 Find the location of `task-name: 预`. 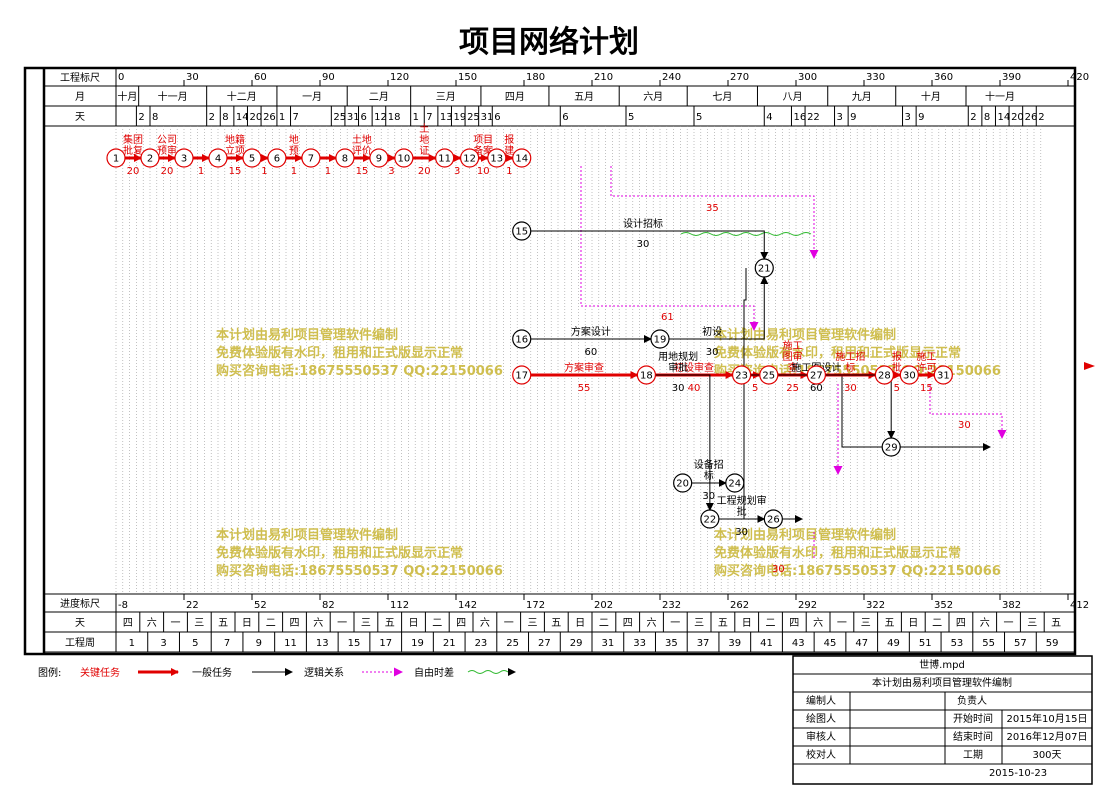

task-name: 预 is located at coordinates (294, 151).